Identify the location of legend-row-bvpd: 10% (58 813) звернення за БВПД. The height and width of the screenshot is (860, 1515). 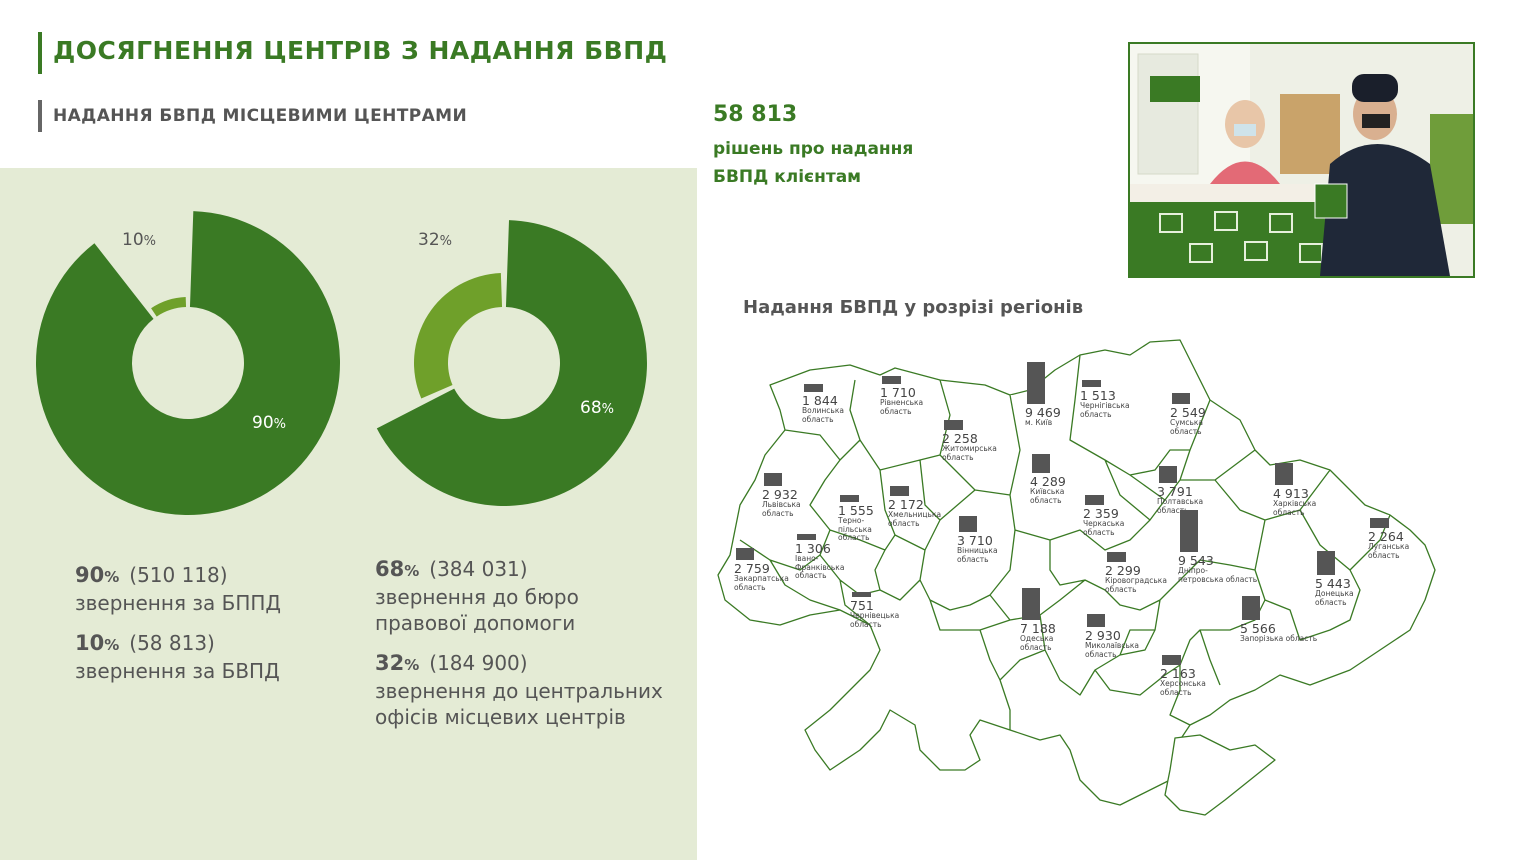
(178, 657).